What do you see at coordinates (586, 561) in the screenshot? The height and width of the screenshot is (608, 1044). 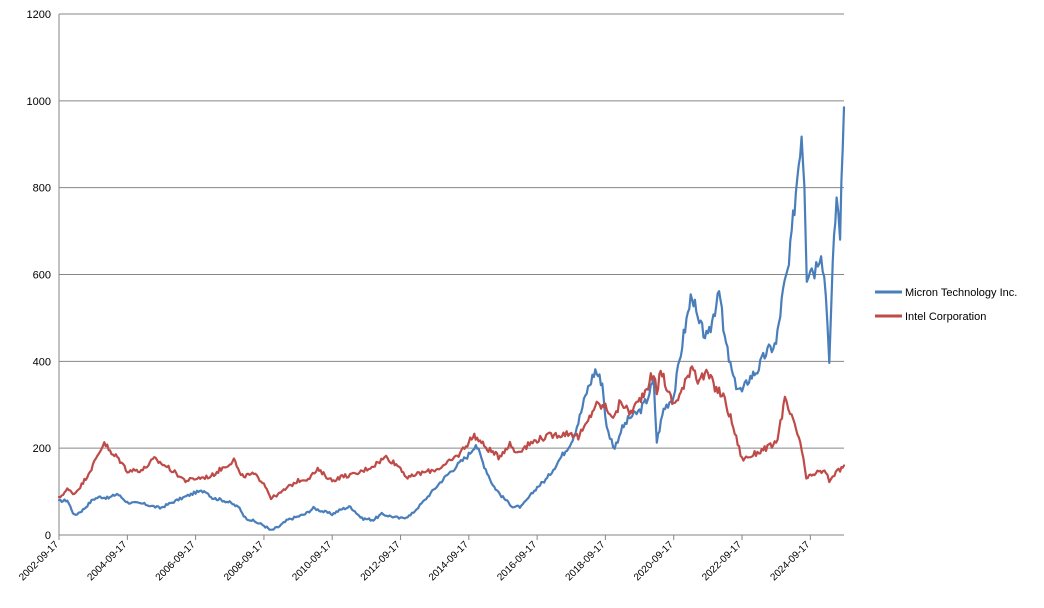 I see `x-tick-label-2018-09-17: 2018-09-17` at bounding box center [586, 561].